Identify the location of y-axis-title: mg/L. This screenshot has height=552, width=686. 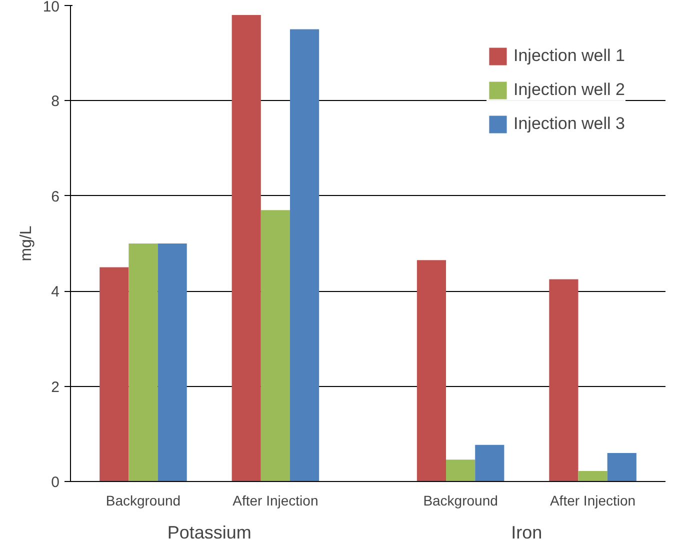
(26, 244).